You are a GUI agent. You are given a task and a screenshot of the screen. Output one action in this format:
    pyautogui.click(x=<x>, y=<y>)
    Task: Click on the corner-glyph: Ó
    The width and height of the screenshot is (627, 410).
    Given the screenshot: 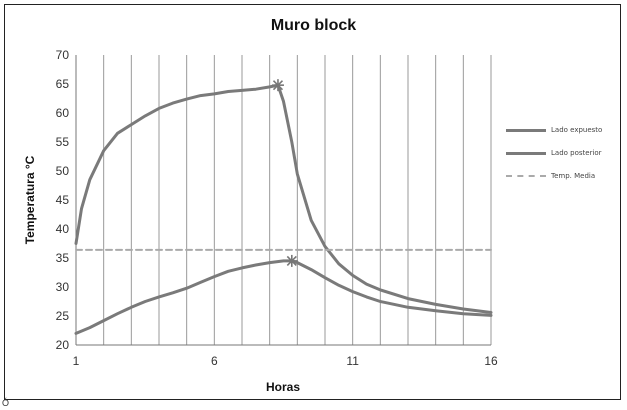 What is the action you would take?
    pyautogui.click(x=6, y=403)
    